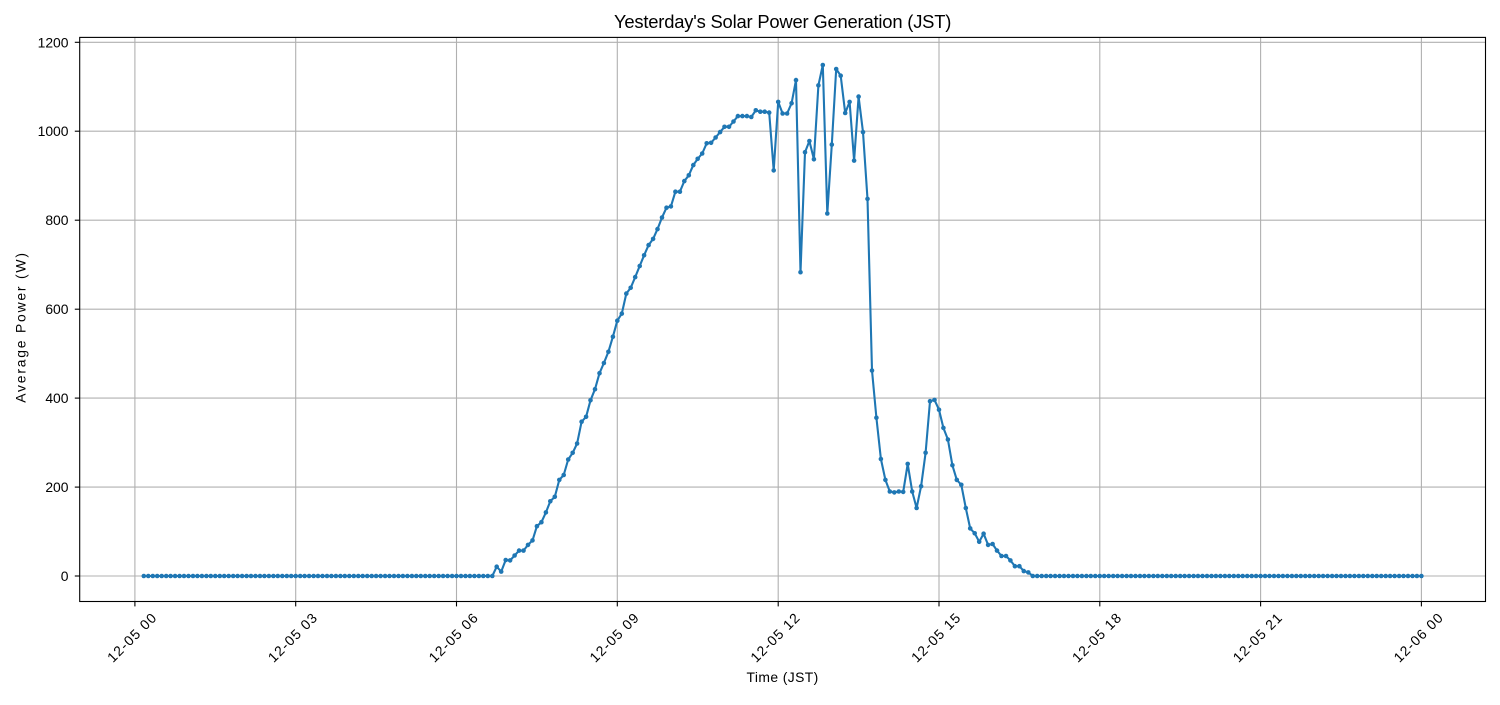  What do you see at coordinates (56, 398) in the screenshot?
I see `svg-text: 400` at bounding box center [56, 398].